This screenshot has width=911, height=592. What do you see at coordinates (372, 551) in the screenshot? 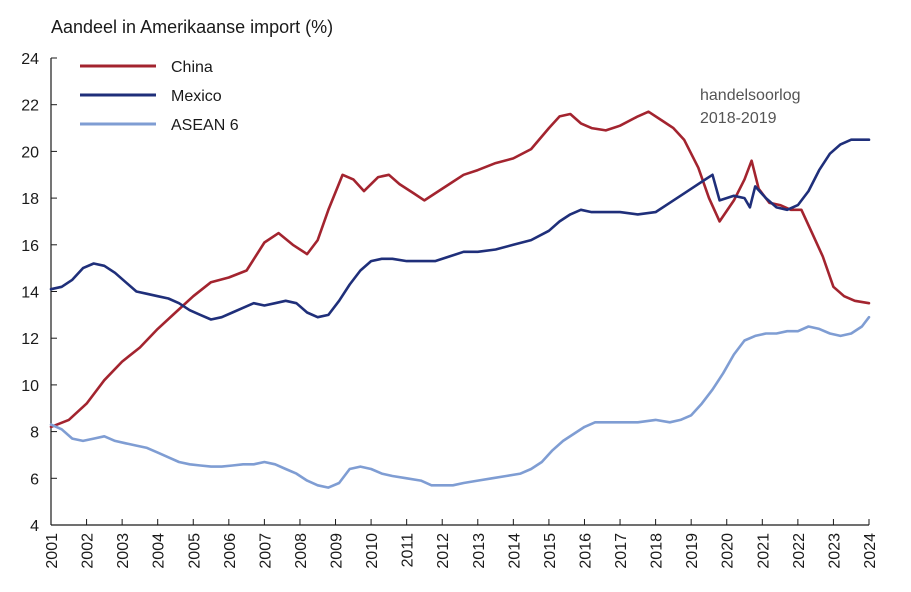
I see `x-tick-label: 2010` at bounding box center [372, 551].